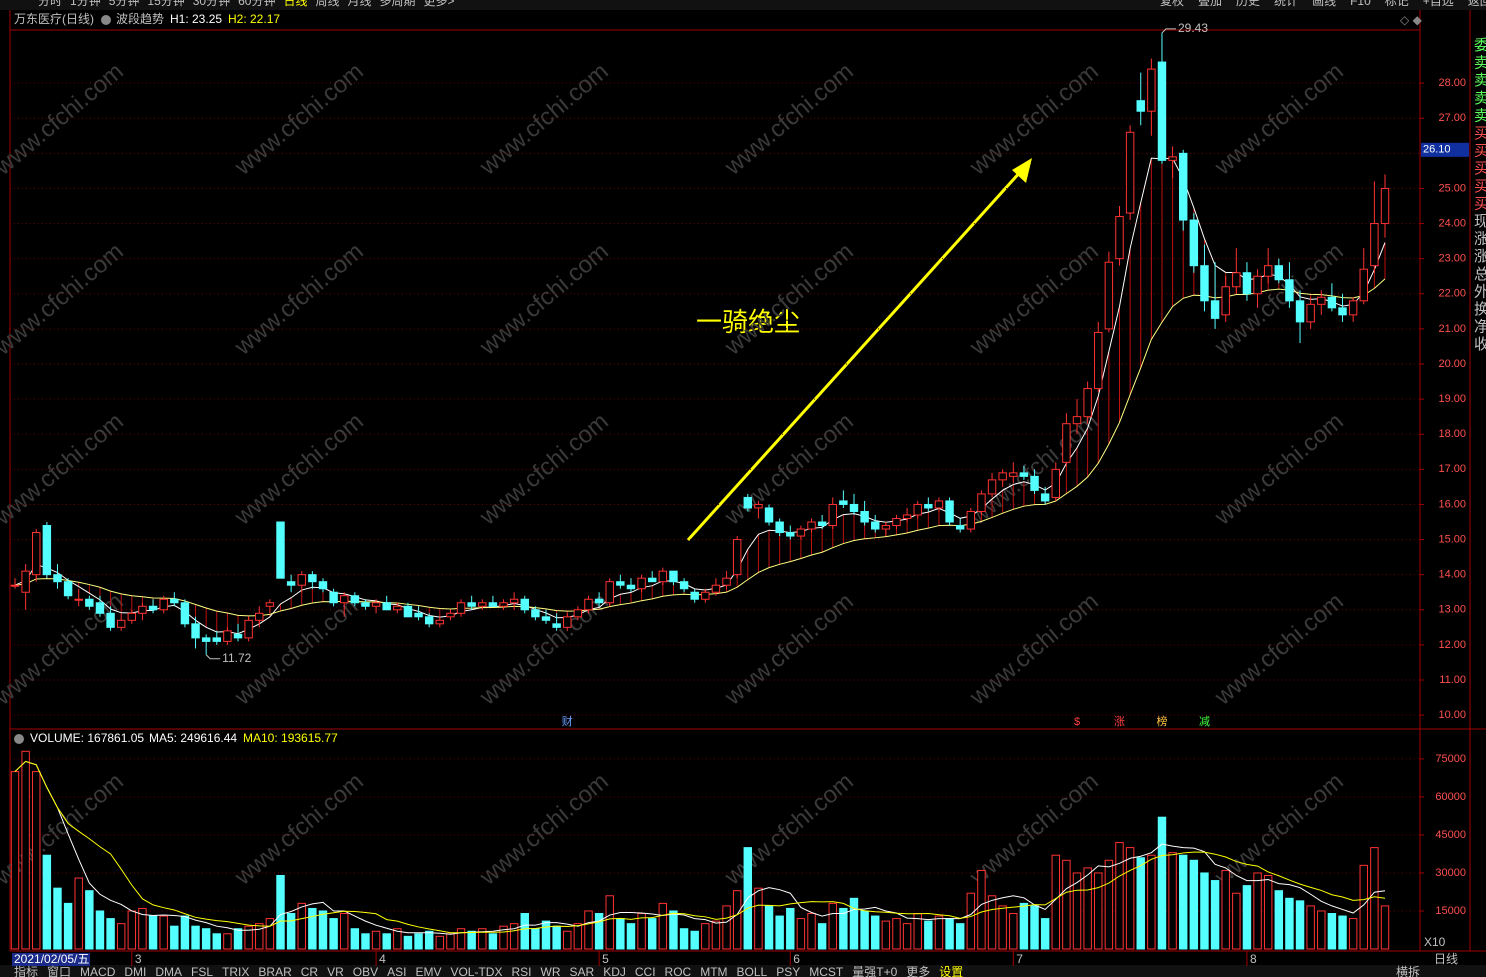 This screenshot has width=1486, height=977. What do you see at coordinates (135, 971) in the screenshot?
I see `tab: DMI` at bounding box center [135, 971].